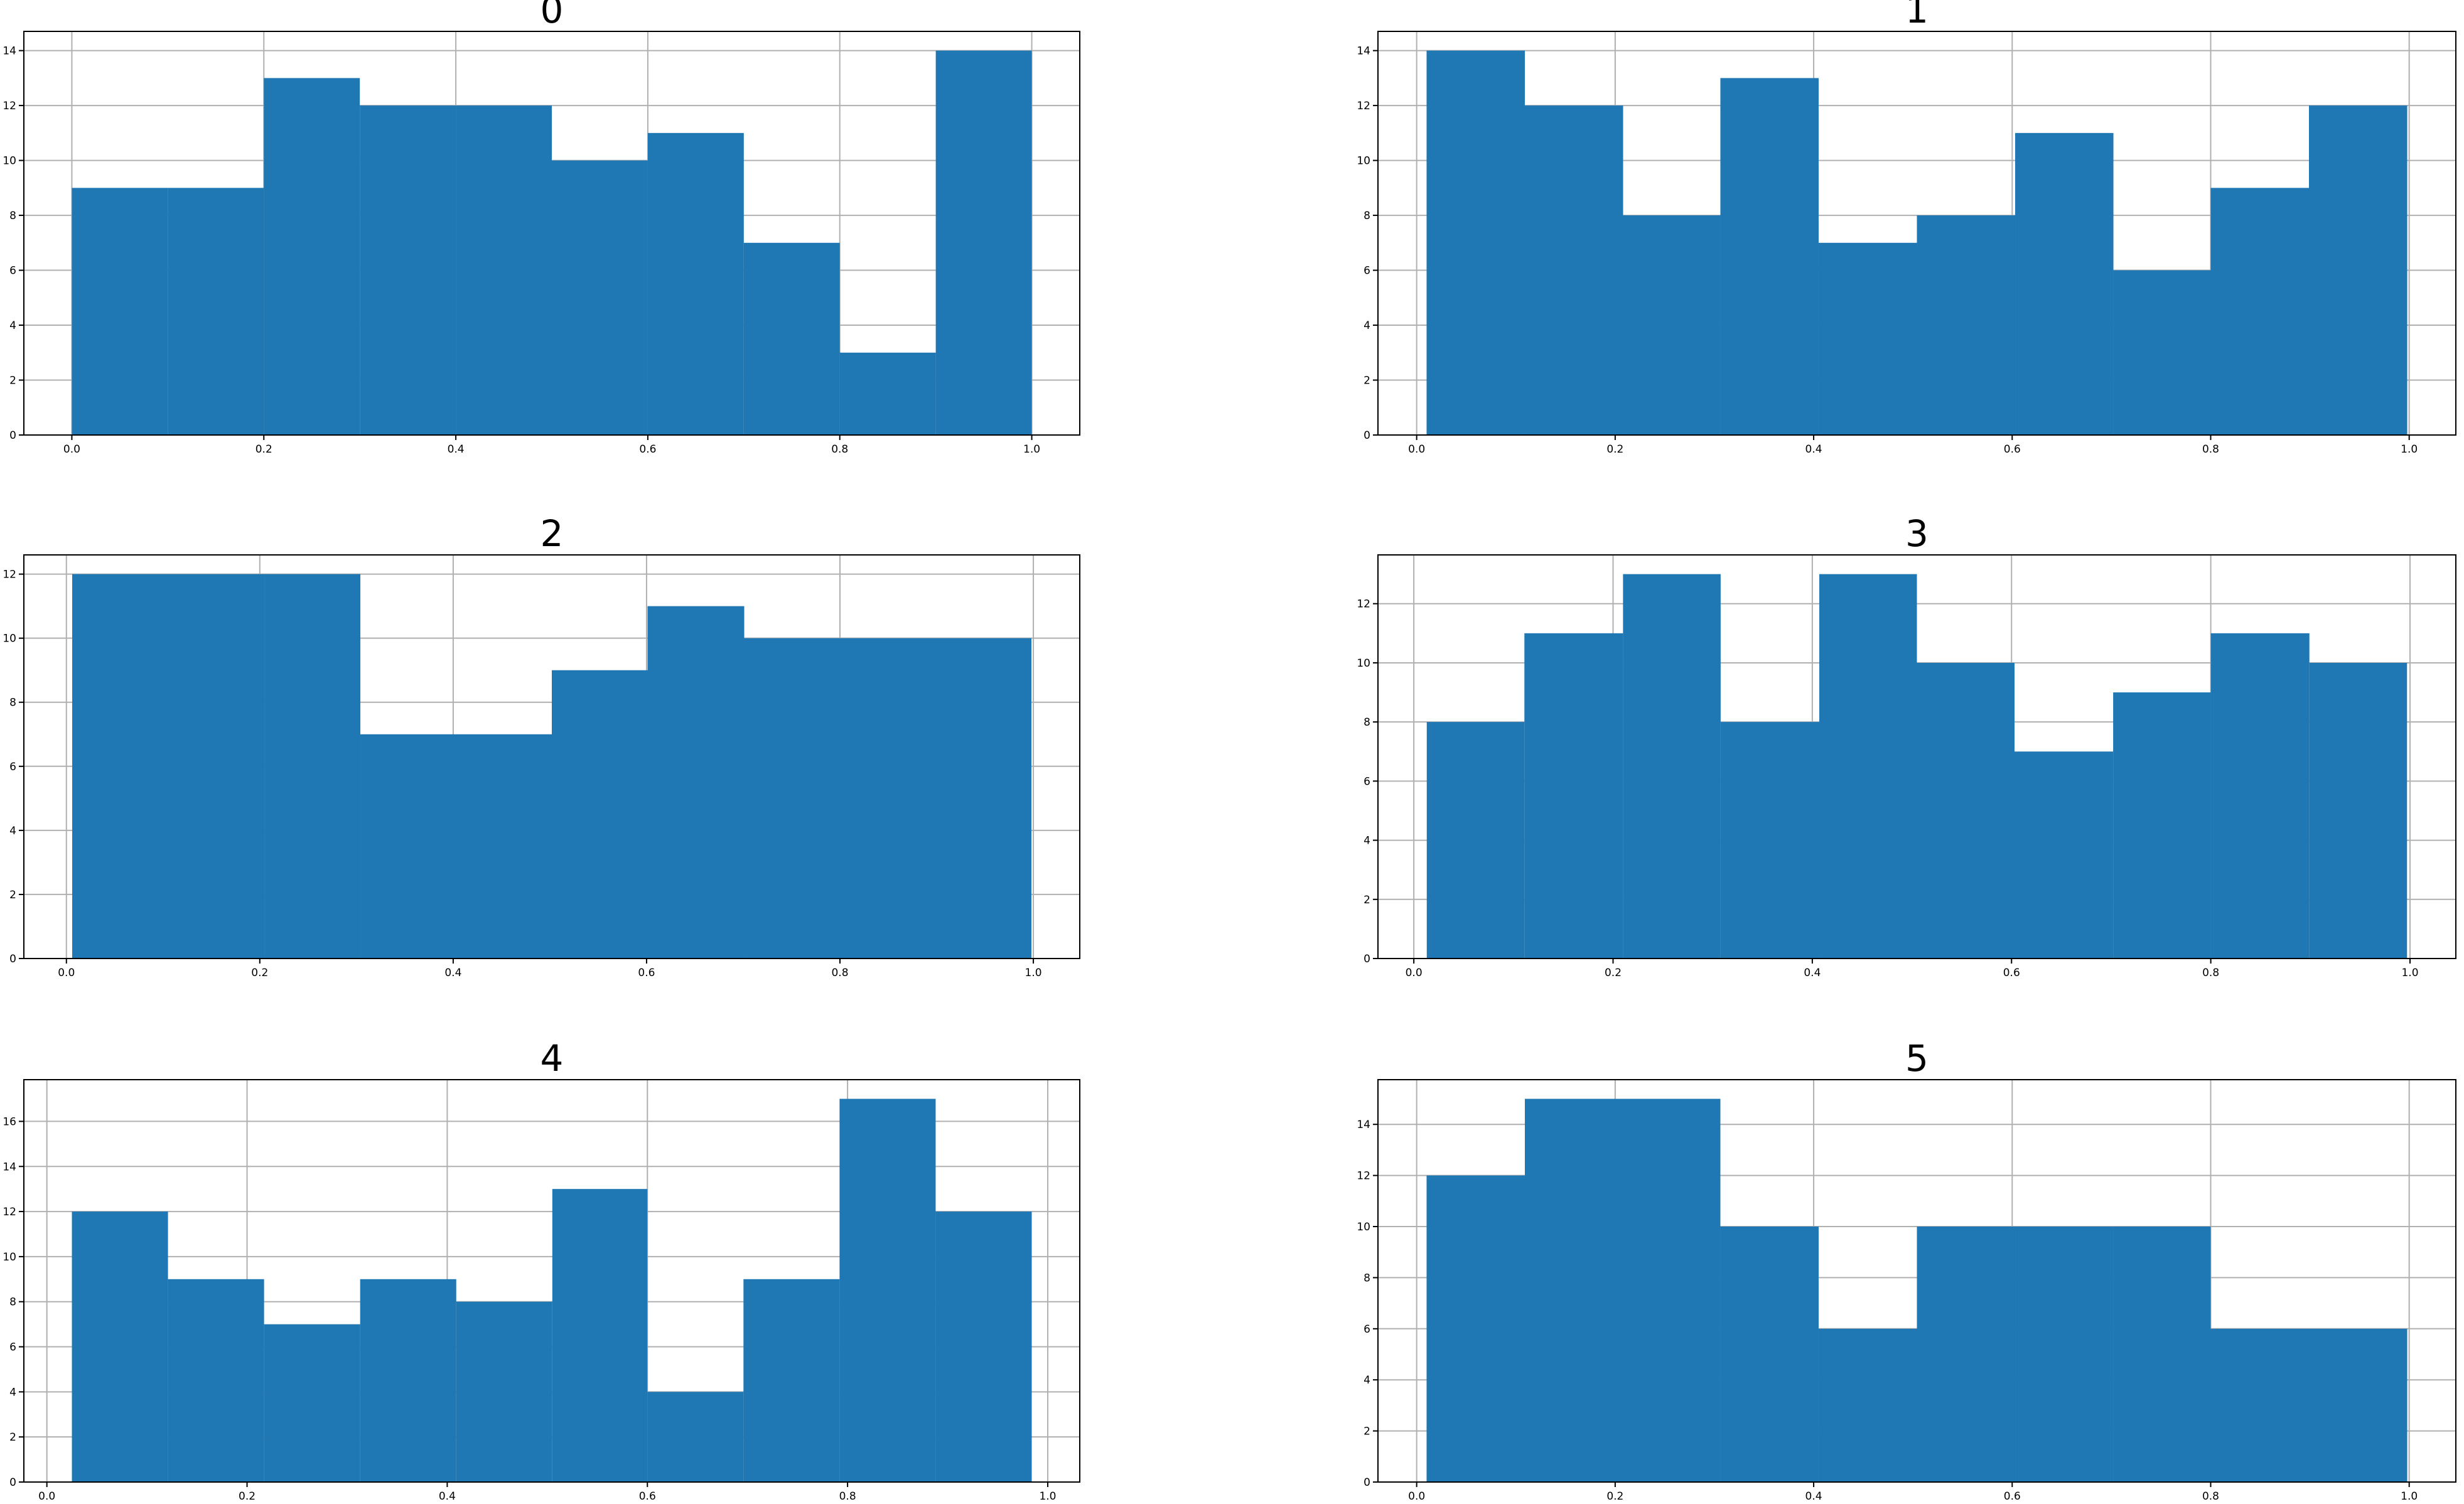 The image size is (2464, 1504). Describe the element at coordinates (1917, 533) in the screenshot. I see `subplot-title: 3` at that location.